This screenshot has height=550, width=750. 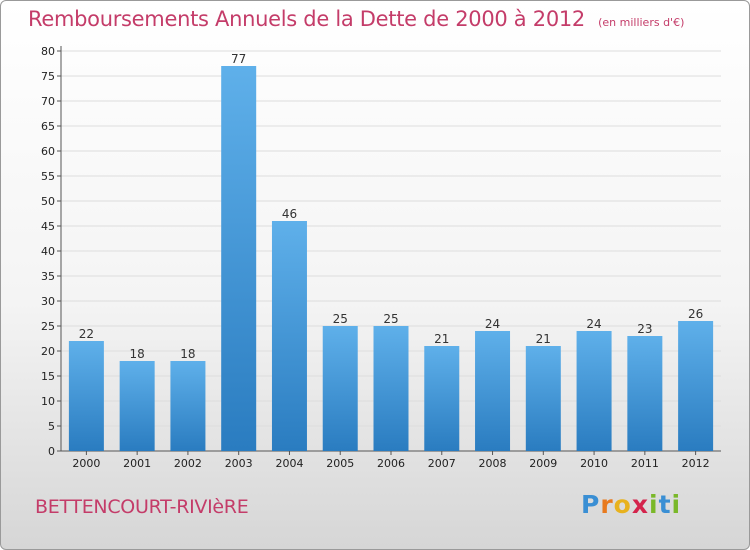 I want to click on y-tick-label: 40, so click(x=48, y=251).